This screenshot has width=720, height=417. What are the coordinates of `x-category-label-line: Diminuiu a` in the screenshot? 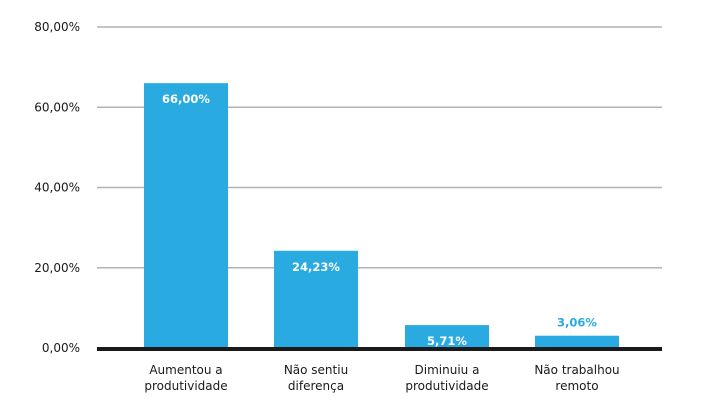 It's located at (447, 370).